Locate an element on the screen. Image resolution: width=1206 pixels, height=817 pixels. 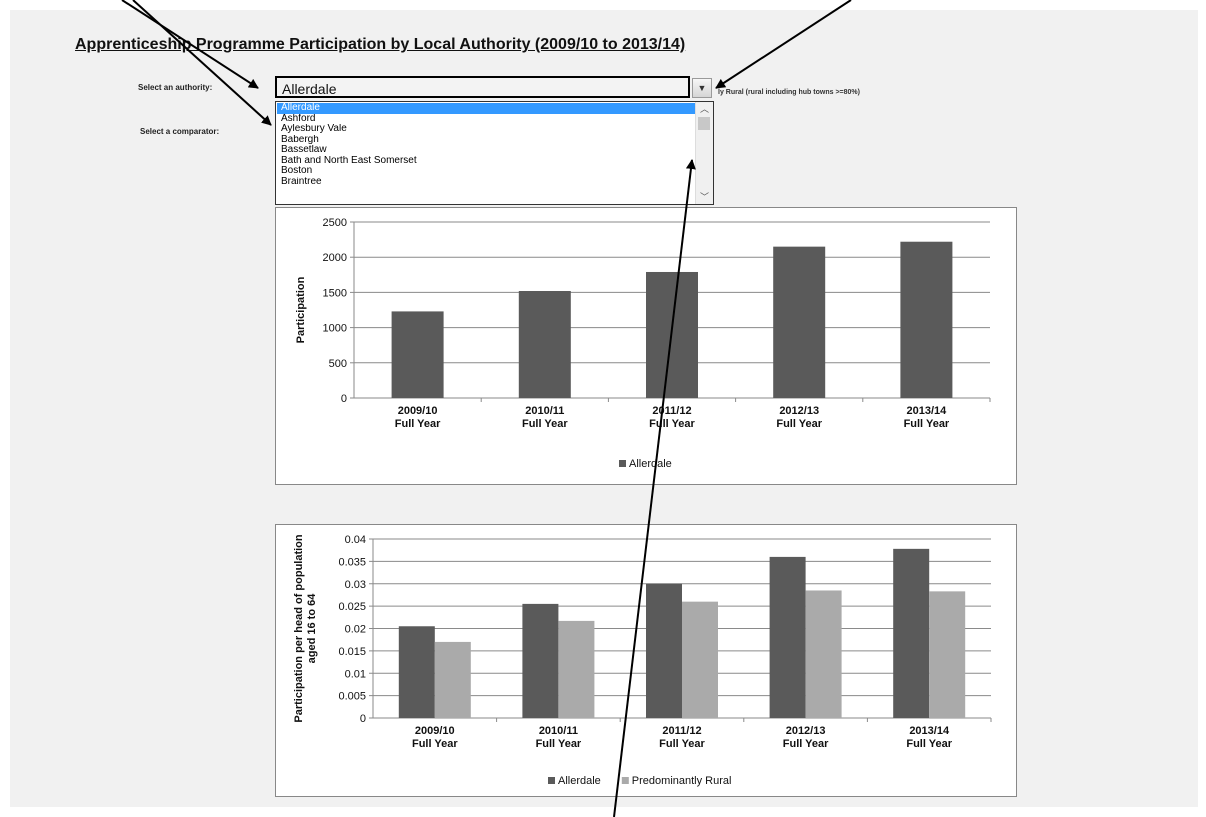
authority-dropdown-button: ▼ is located at coordinates (702, 88).